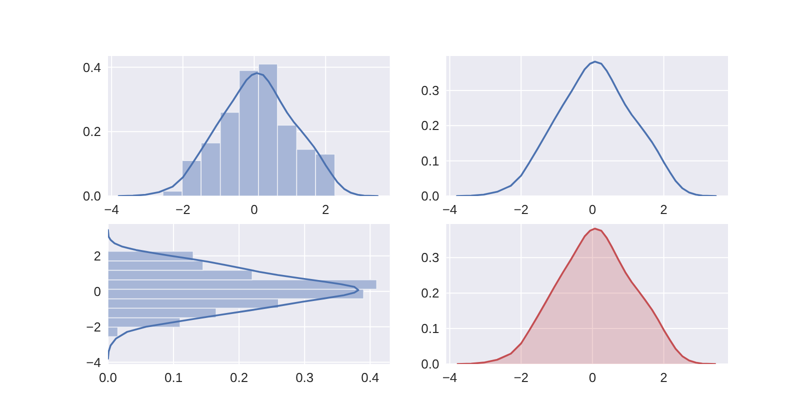  What do you see at coordinates (97, 291) in the screenshot?
I see `y-tick-label: 0` at bounding box center [97, 291].